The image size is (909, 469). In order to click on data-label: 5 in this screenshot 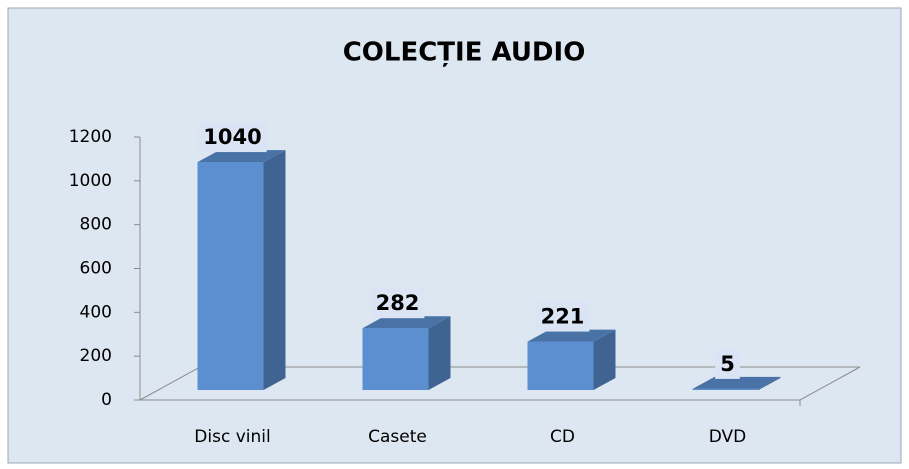, I will do `click(727, 364)`.